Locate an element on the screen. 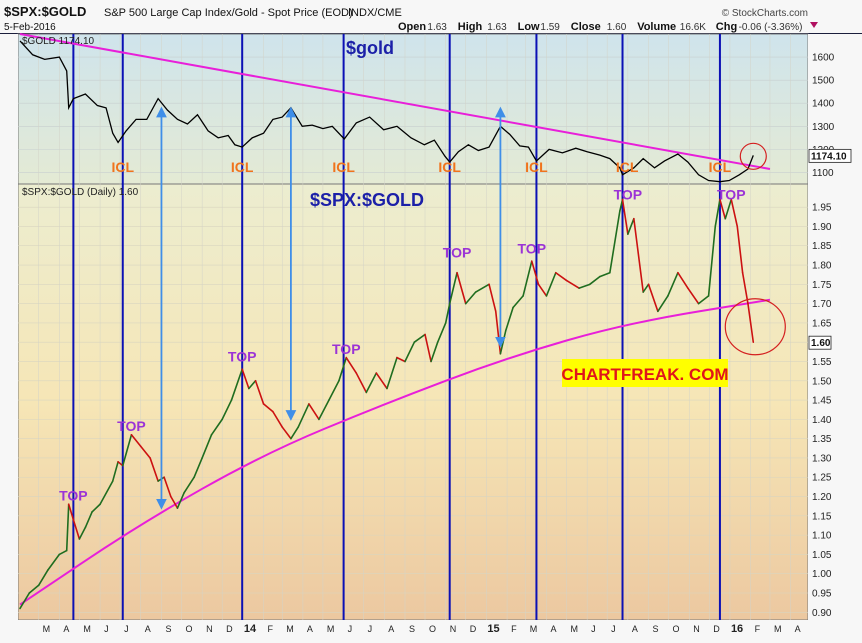 This screenshot has height=643, width=862. gold-last-value-tag is located at coordinates (830, 155).